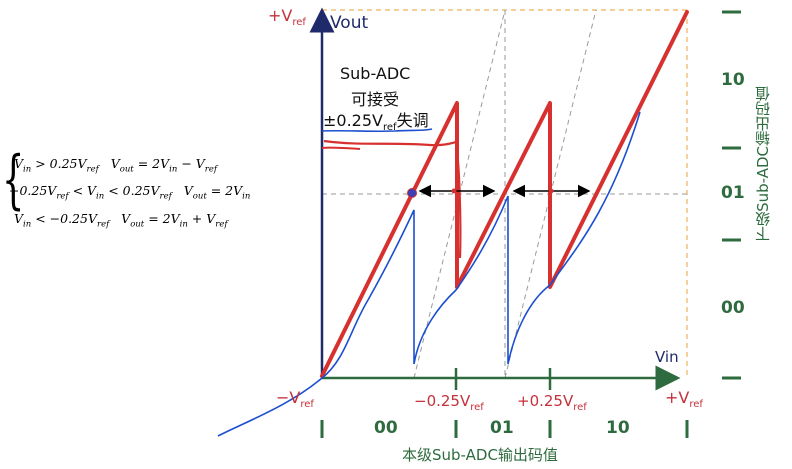 The width and height of the screenshot is (792, 469). I want to click on equation-row-2-result: Vout = 2Vin, so click(217, 192).